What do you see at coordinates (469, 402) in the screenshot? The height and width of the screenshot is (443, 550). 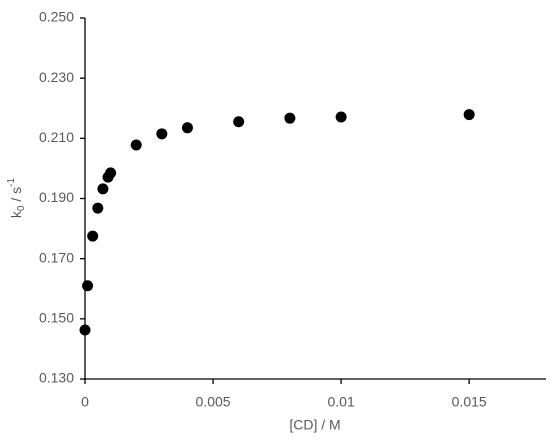 I see `x-tick-label: 0.015` at bounding box center [469, 402].